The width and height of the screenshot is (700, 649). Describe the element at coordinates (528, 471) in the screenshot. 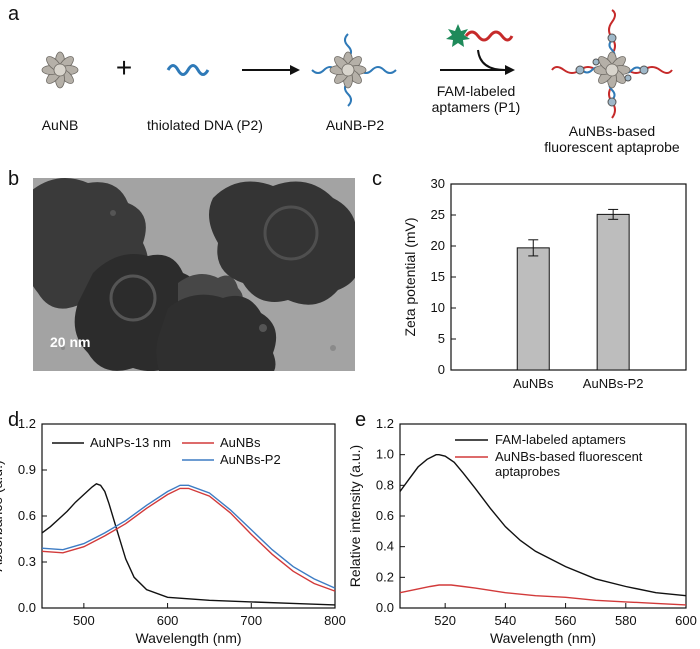

I see `legend-label: aptaprobes` at that location.